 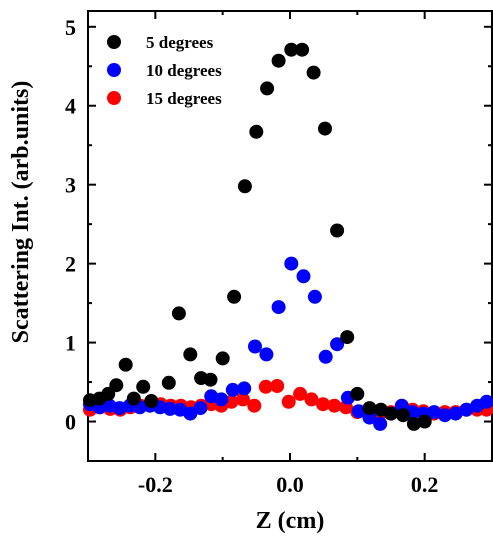 What do you see at coordinates (290, 521) in the screenshot?
I see `x-axis-title: Z (cm)` at bounding box center [290, 521].